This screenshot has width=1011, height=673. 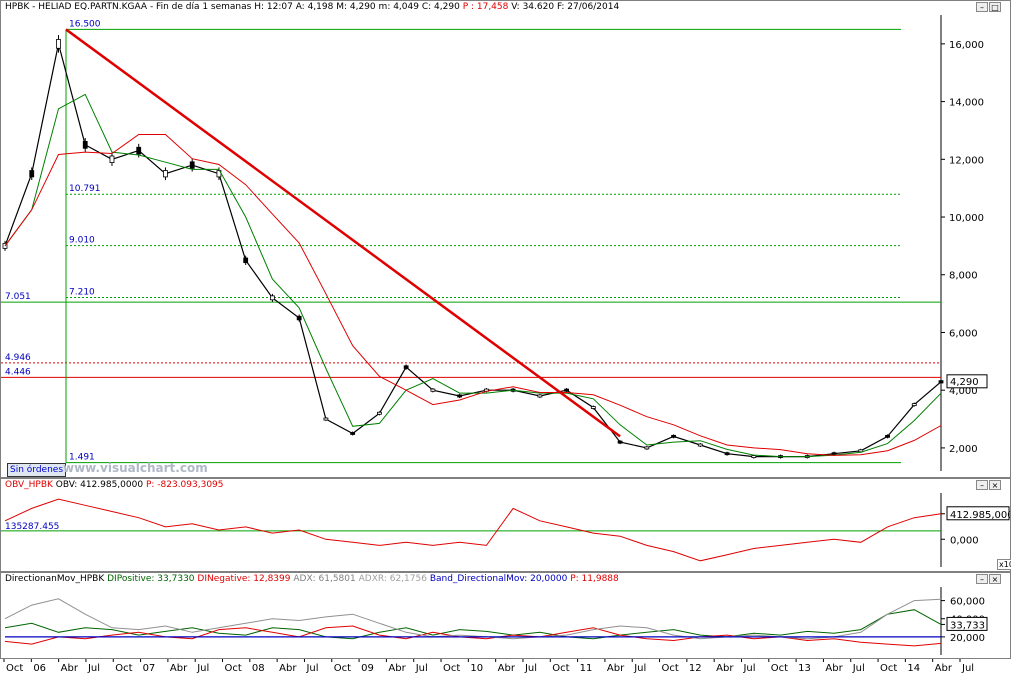 I want to click on level-label: 10.791, so click(x=85, y=189).